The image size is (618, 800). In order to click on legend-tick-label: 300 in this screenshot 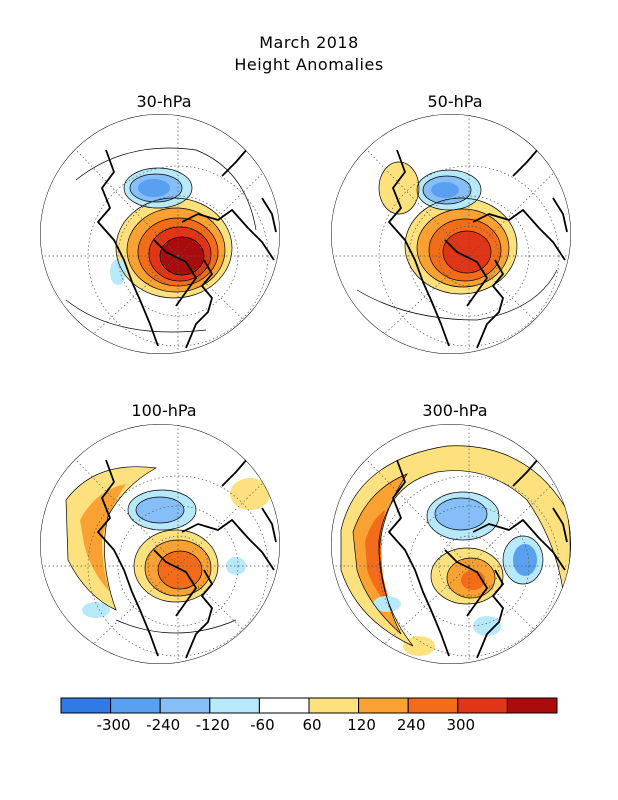, I will do `click(461, 725)`.